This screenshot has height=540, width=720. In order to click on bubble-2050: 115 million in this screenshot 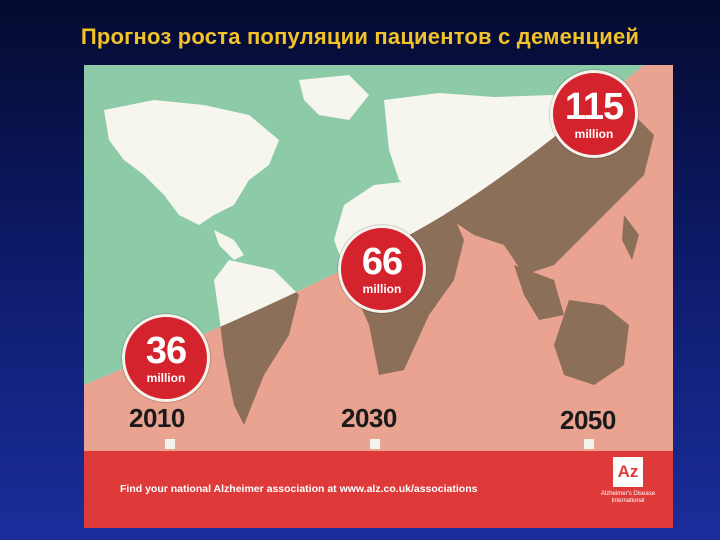, I will do `click(594, 114)`.